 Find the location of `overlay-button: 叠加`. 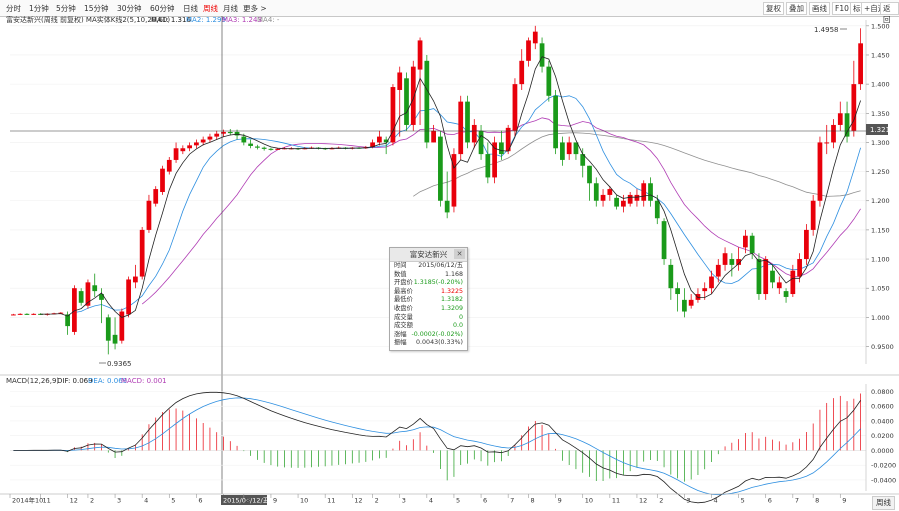

overlay-button: 叠加 is located at coordinates (796, 8).